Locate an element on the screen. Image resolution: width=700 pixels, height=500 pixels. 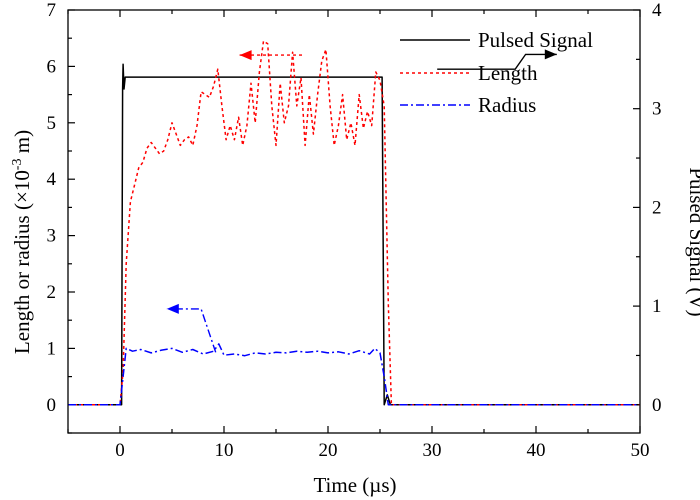
arrow-head-length is located at coordinates (245, 55).